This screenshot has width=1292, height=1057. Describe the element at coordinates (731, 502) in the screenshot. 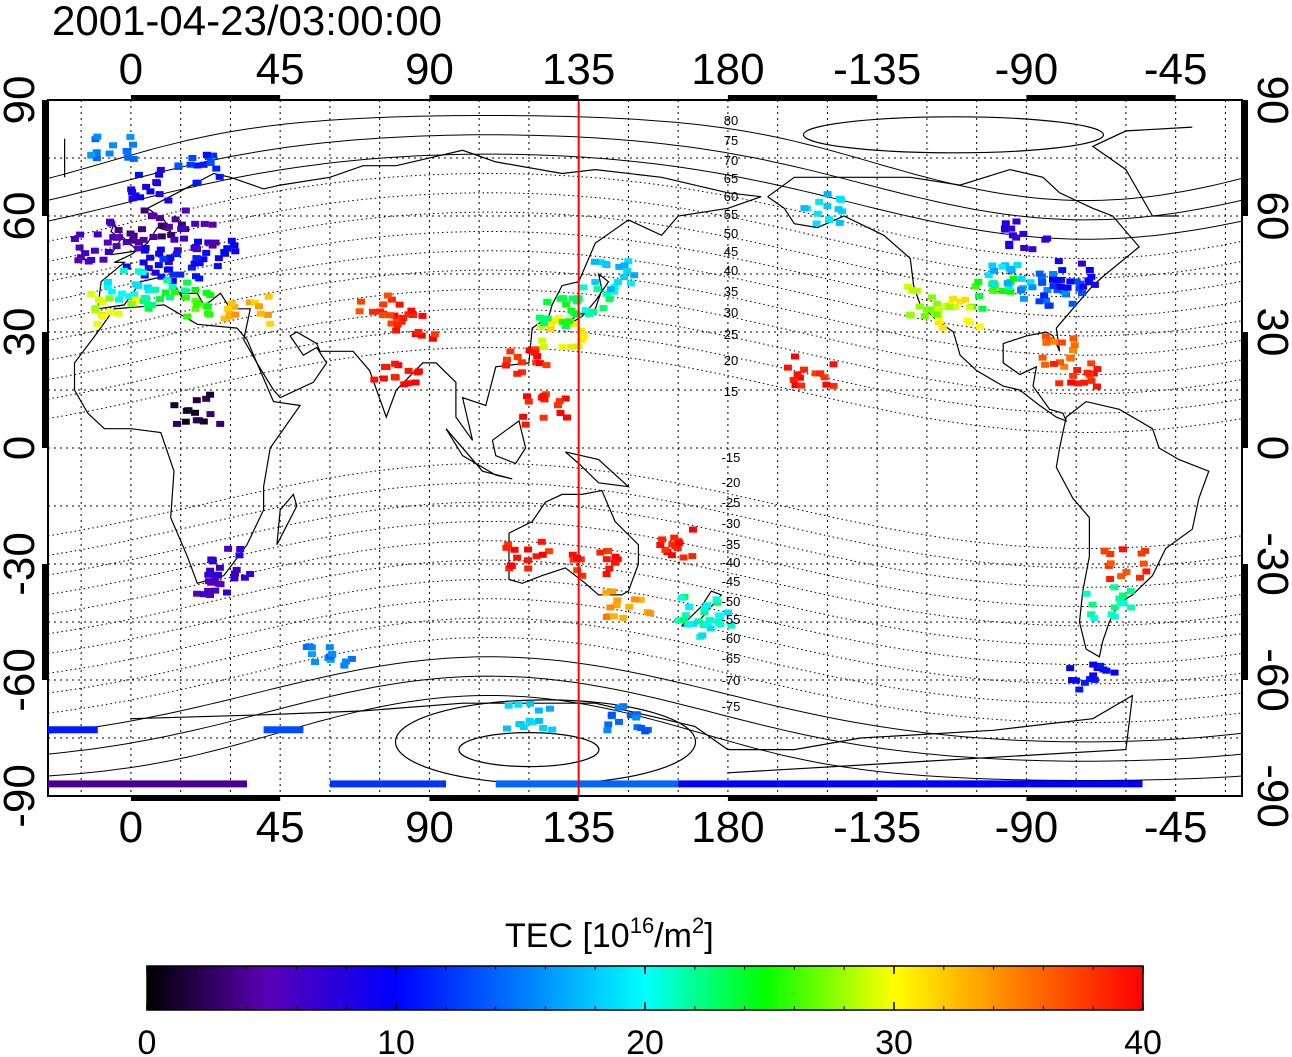

I see `contour-label: -25` at that location.